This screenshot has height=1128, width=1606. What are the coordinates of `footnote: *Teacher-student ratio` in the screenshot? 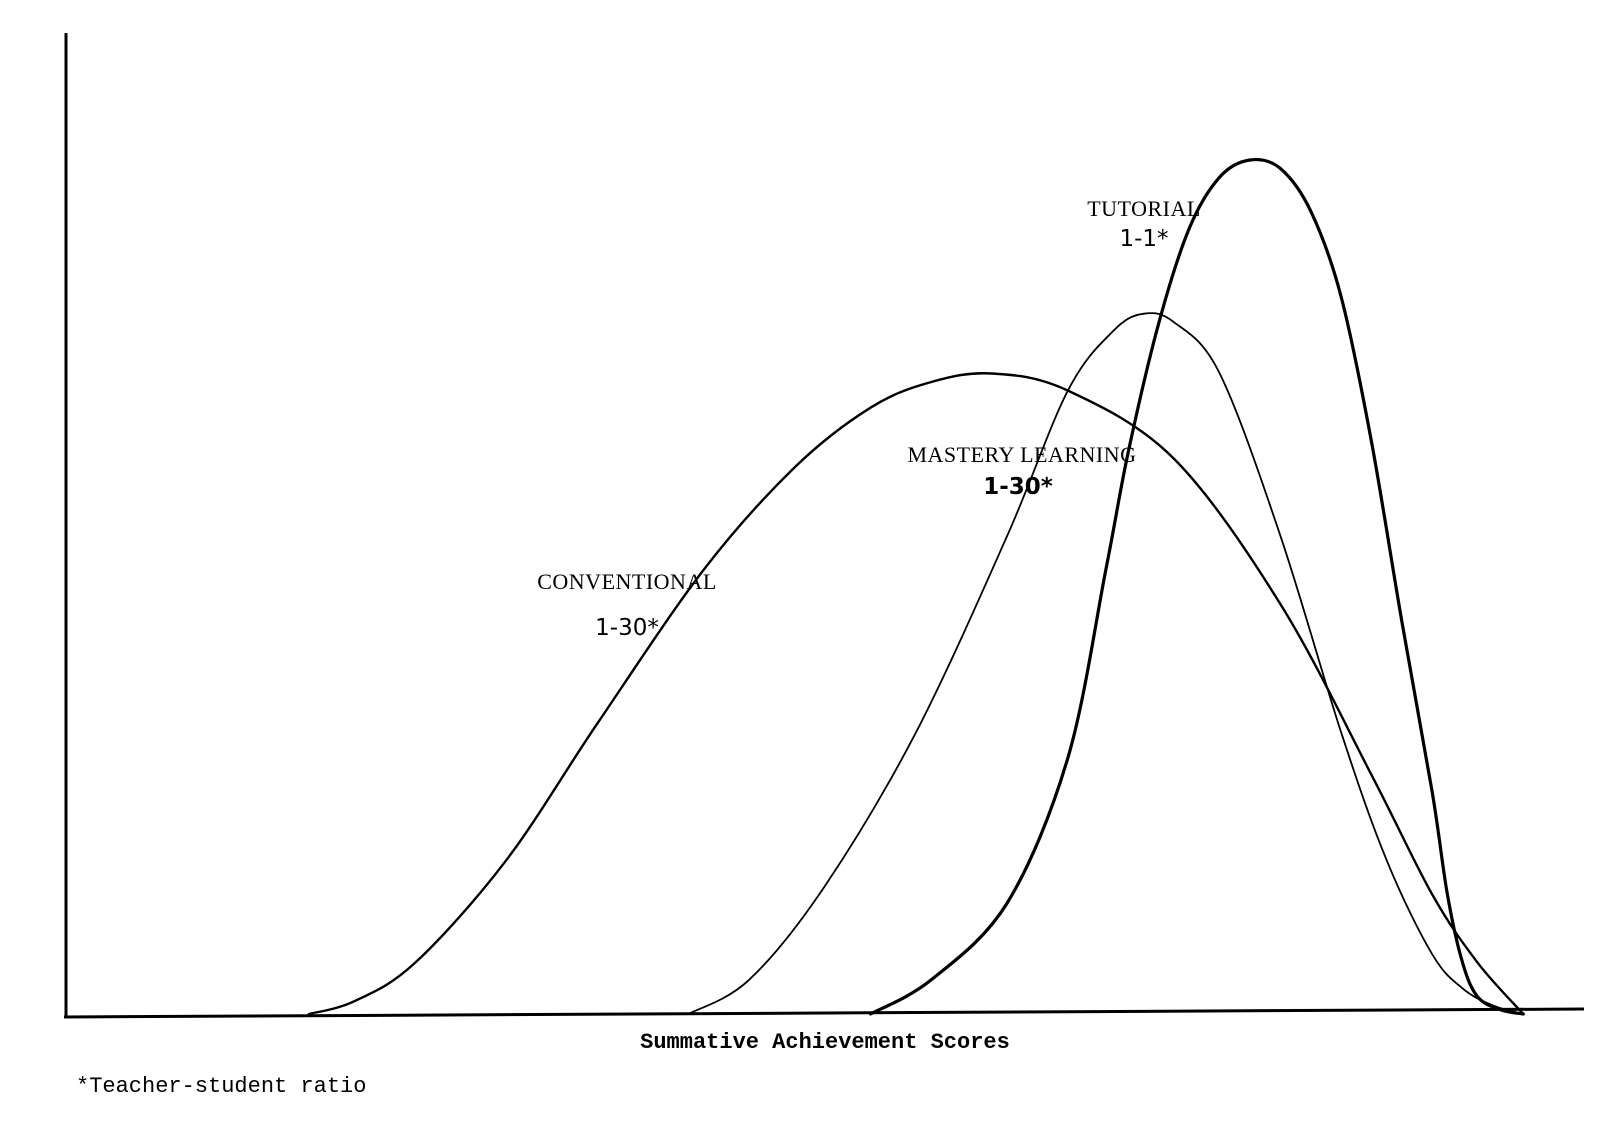 It's located at (221, 1086).